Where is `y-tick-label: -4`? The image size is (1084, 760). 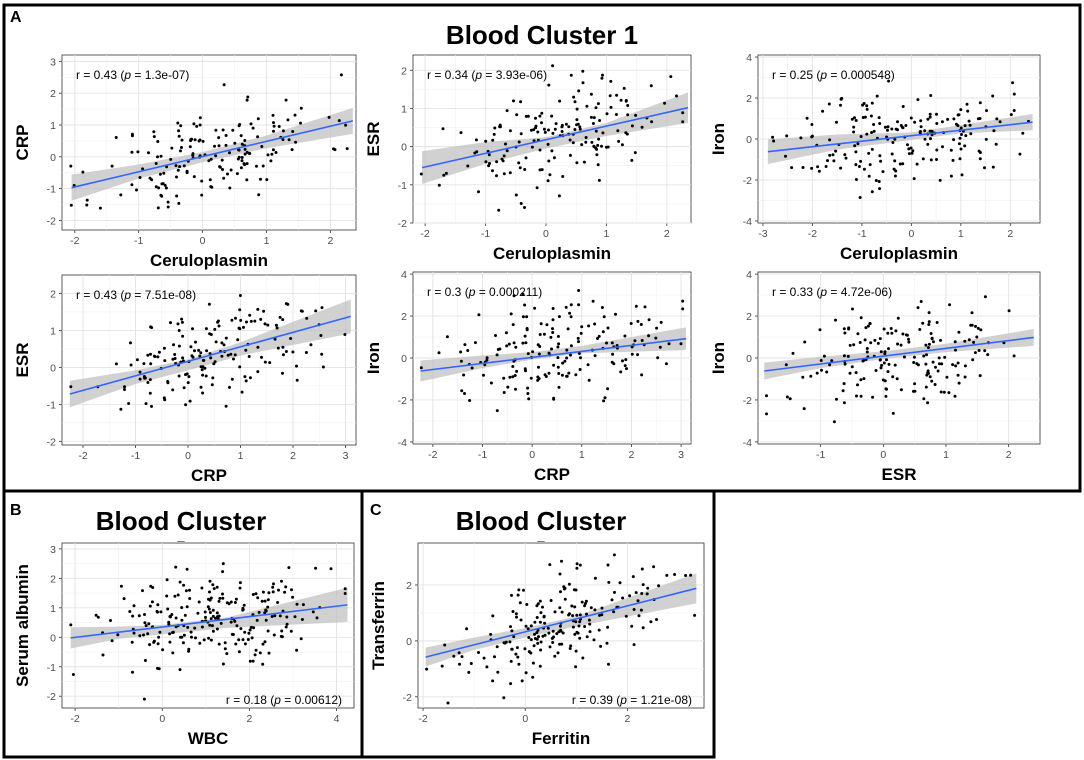 y-tick-label: -4 is located at coordinates (747, 222).